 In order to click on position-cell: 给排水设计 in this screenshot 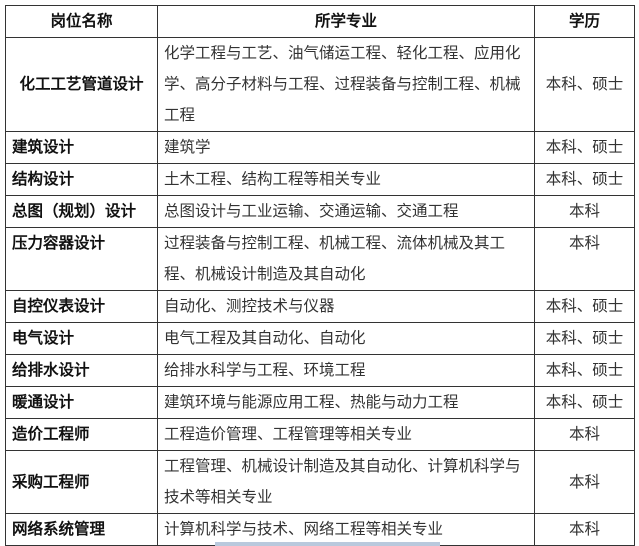, I will do `click(81, 370)`.